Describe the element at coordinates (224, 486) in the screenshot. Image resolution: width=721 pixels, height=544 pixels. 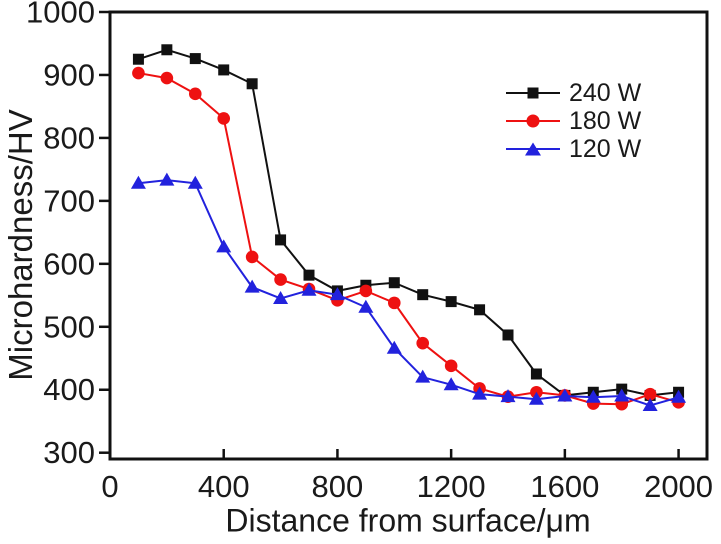
I see `x-tick-label: 400` at that location.